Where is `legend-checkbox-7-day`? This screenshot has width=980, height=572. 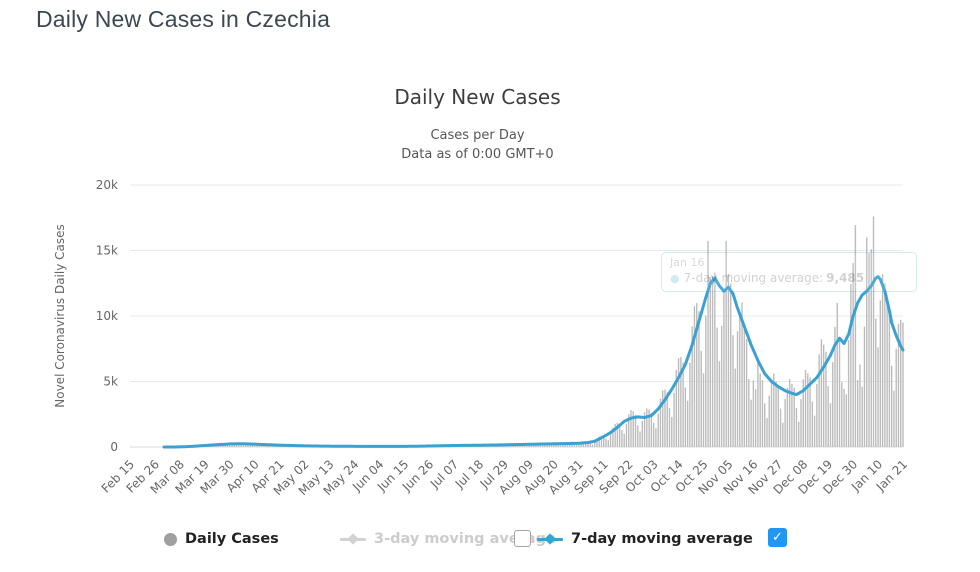 legend-checkbox-7-day is located at coordinates (777, 537).